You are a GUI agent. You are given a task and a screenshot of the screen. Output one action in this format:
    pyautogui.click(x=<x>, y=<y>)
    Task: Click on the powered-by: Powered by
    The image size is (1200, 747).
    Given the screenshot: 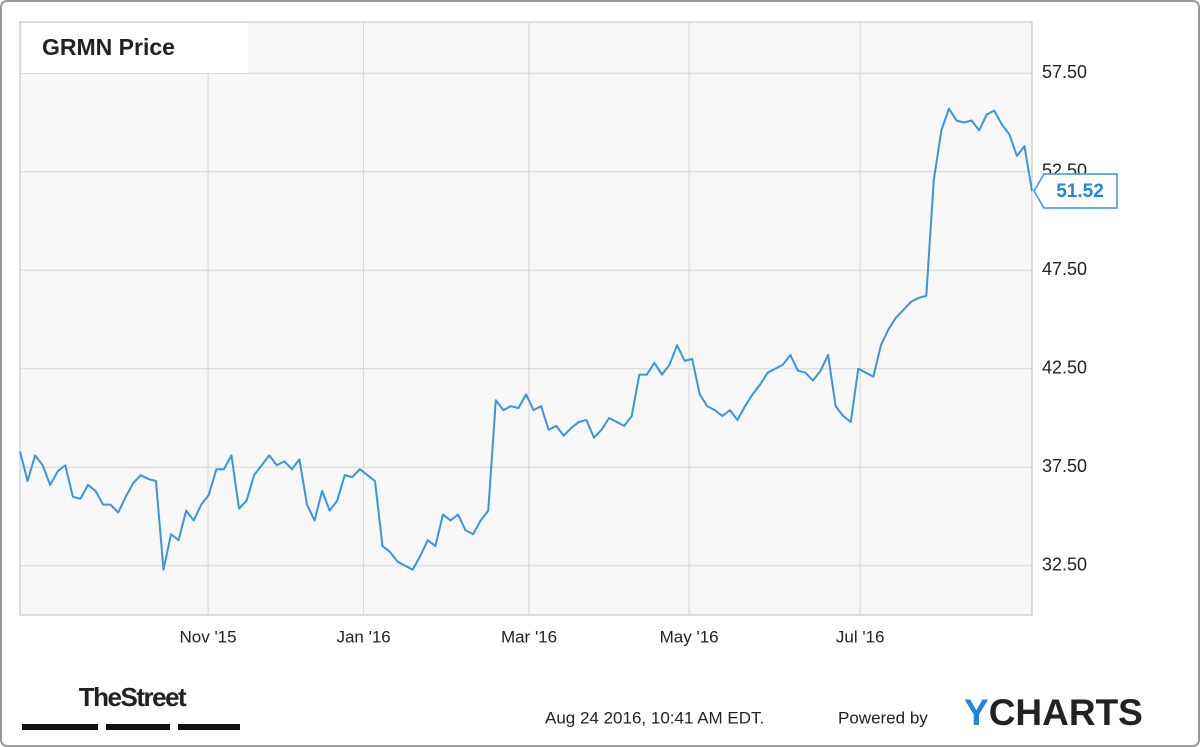 What is the action you would take?
    pyautogui.click(x=883, y=717)
    